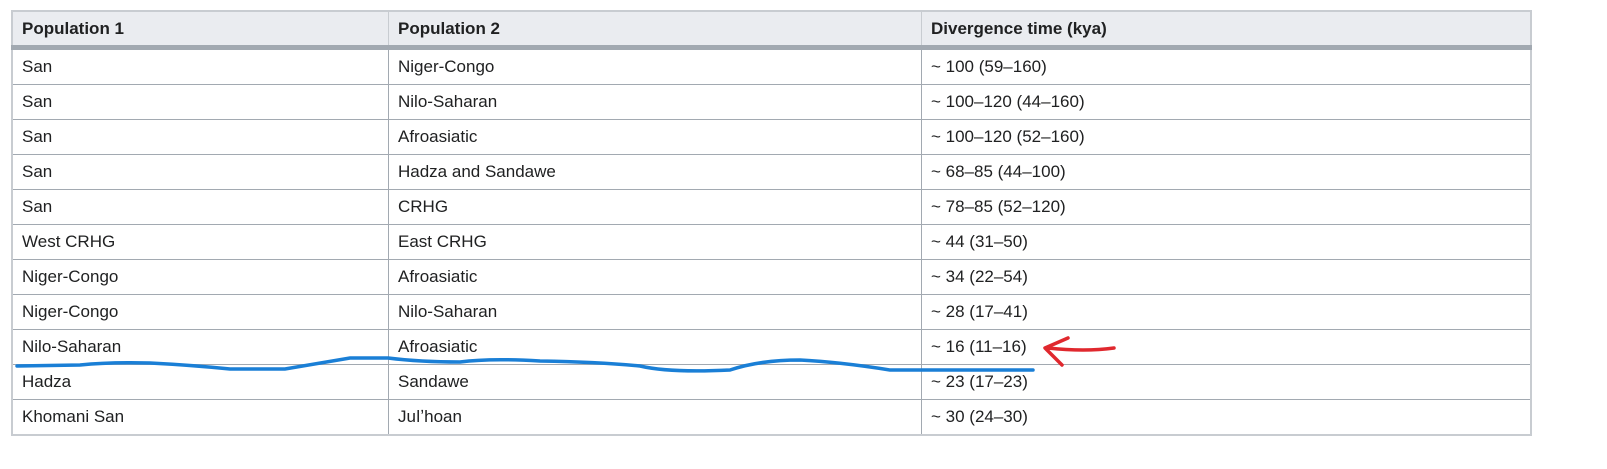 The image size is (1607, 469). Describe the element at coordinates (1226, 312) in the screenshot. I see `table-cell: ~ 28 (17–41)` at that location.